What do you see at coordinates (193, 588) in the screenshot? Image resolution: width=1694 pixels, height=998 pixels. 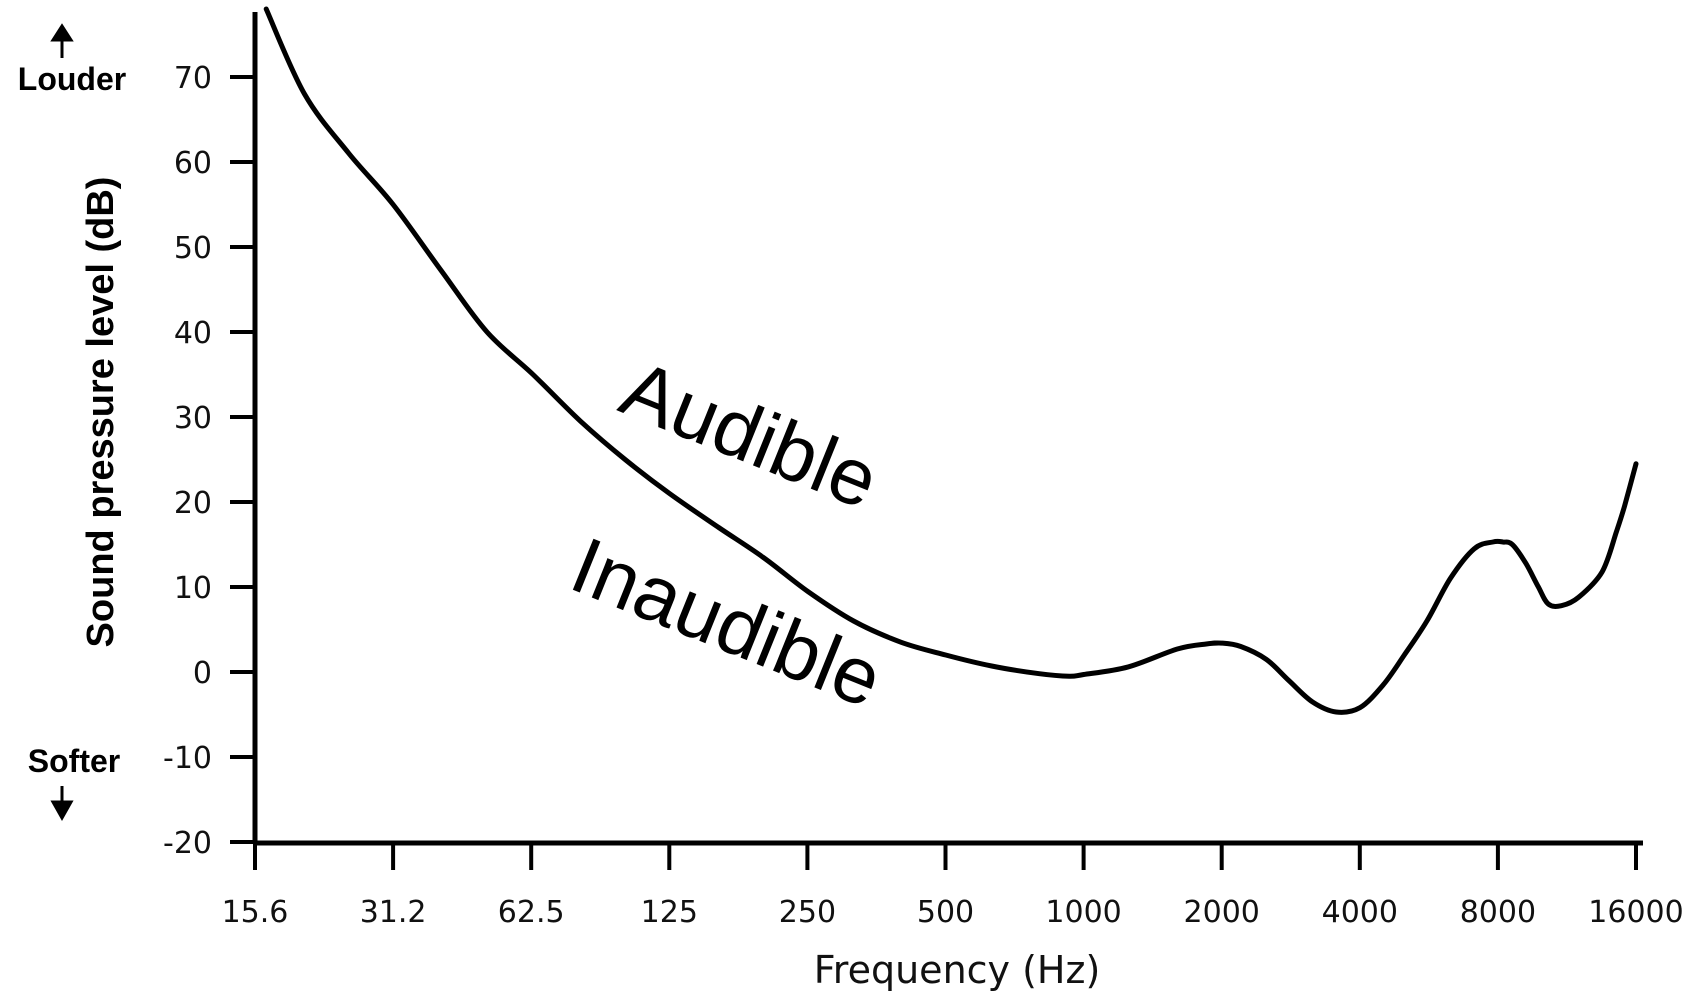 I see `y-tick-label: 10` at bounding box center [193, 588].